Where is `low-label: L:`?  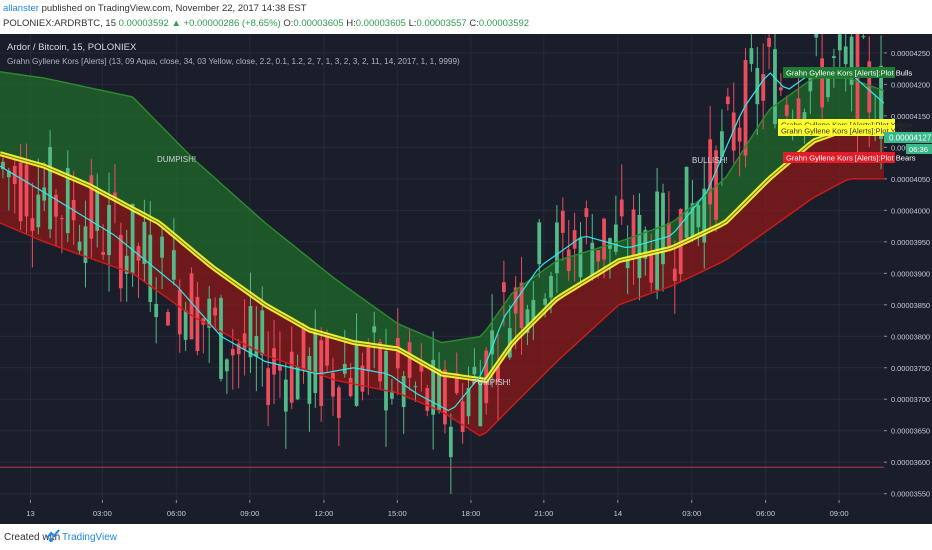
low-label: L: is located at coordinates (412, 23).